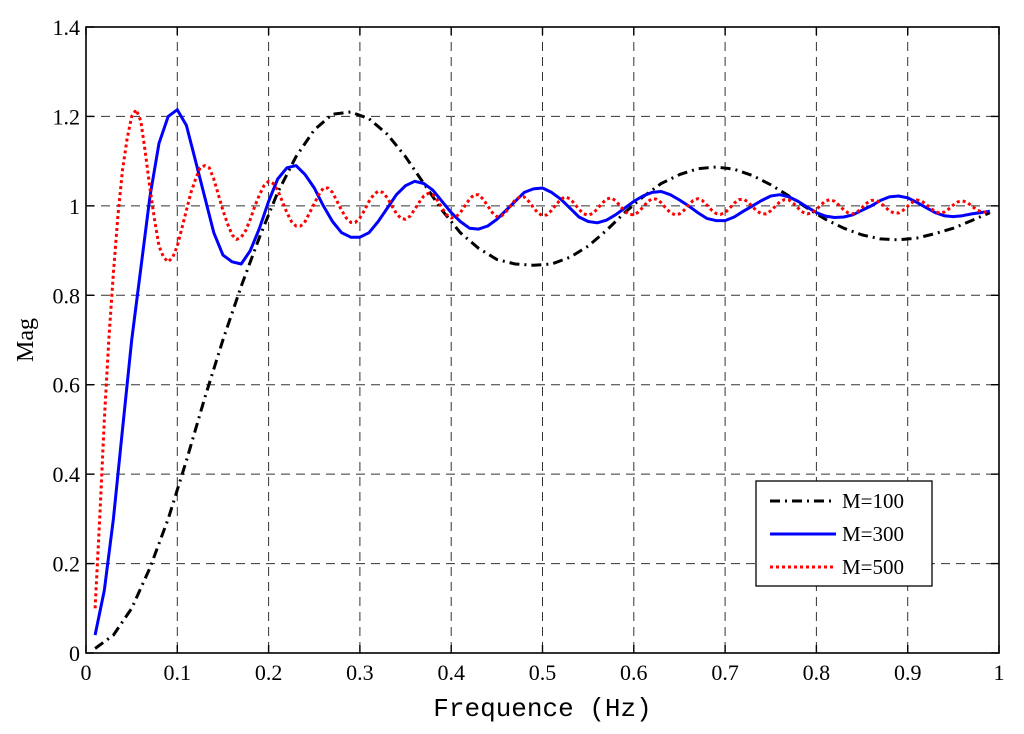 The image size is (1024, 734). I want to click on legend: M=100 M=300 M=500, so click(844, 533).